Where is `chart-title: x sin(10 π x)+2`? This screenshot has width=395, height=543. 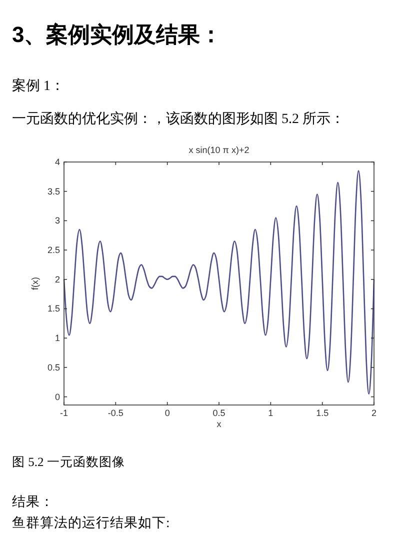 chart-title: x sin(10 π x)+2 is located at coordinates (219, 150).